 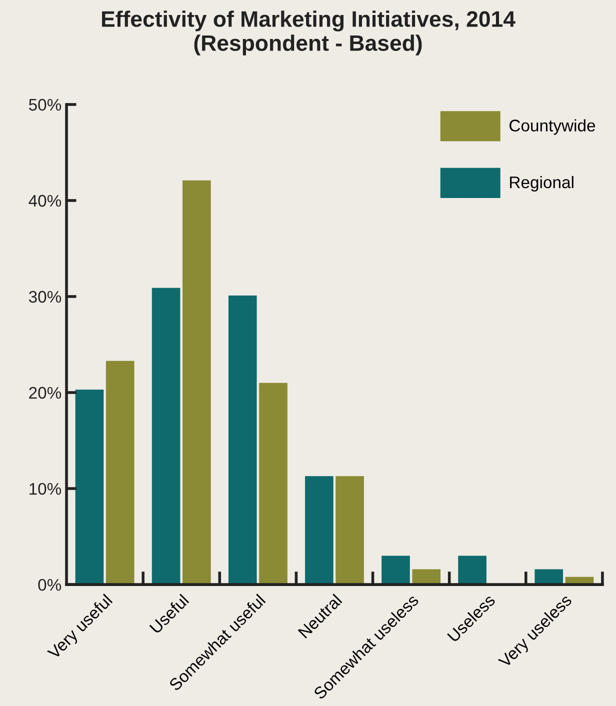 I want to click on y-tick-label: 40%, so click(x=45, y=200).